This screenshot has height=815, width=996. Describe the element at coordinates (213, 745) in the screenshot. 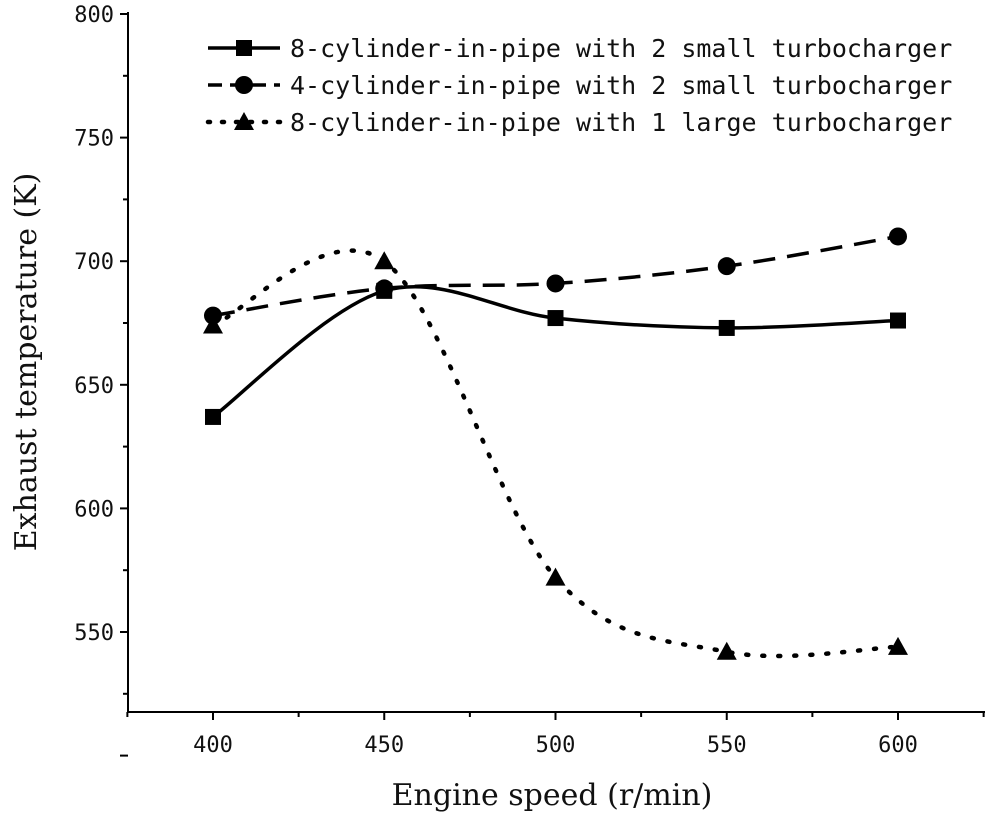

I see `x-tick-label: 400` at that location.